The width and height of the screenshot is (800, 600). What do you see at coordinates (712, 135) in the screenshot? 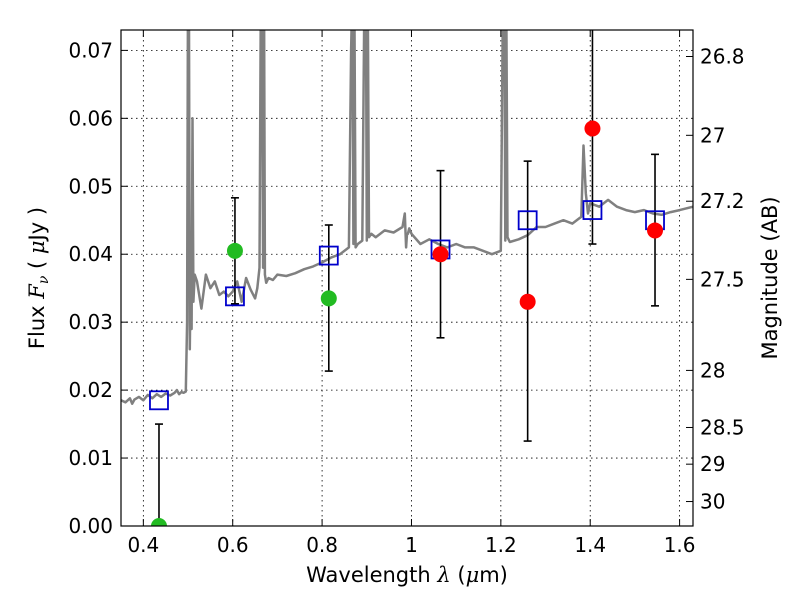
I see `mag-tick-label: 27` at bounding box center [712, 135].